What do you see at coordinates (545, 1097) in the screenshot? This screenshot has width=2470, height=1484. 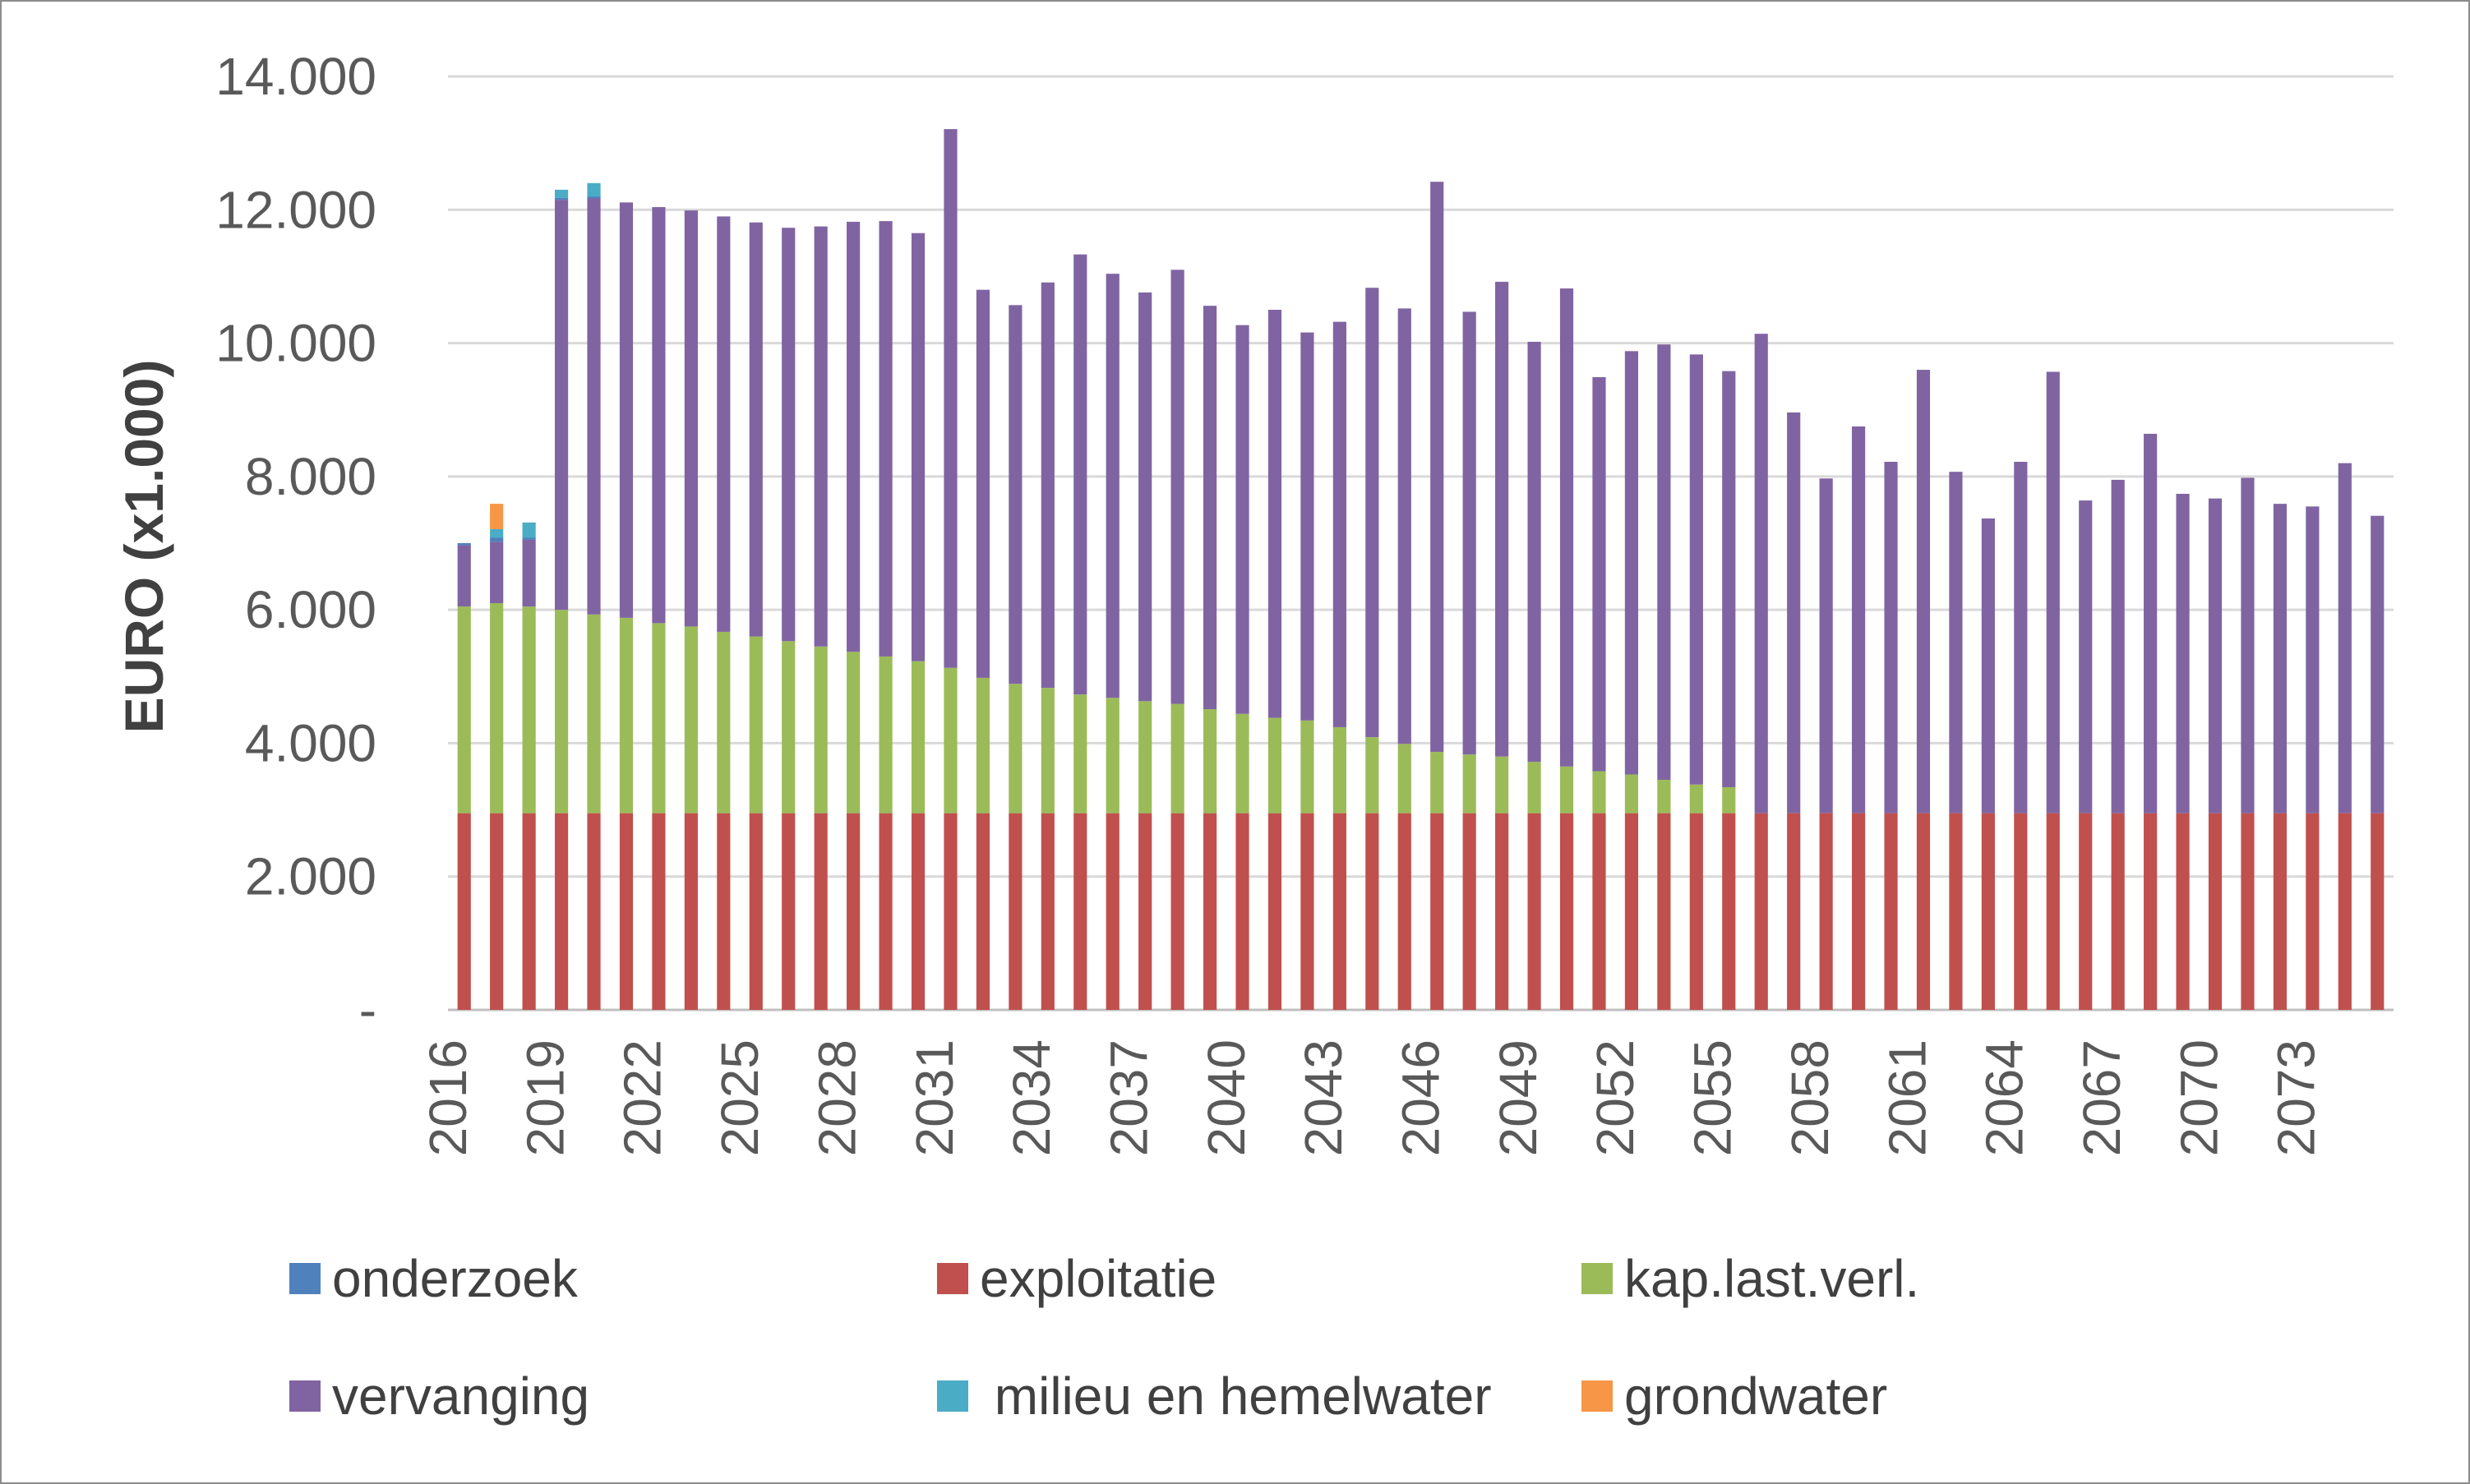 I see `x-tick-label: 2019` at bounding box center [545, 1097].